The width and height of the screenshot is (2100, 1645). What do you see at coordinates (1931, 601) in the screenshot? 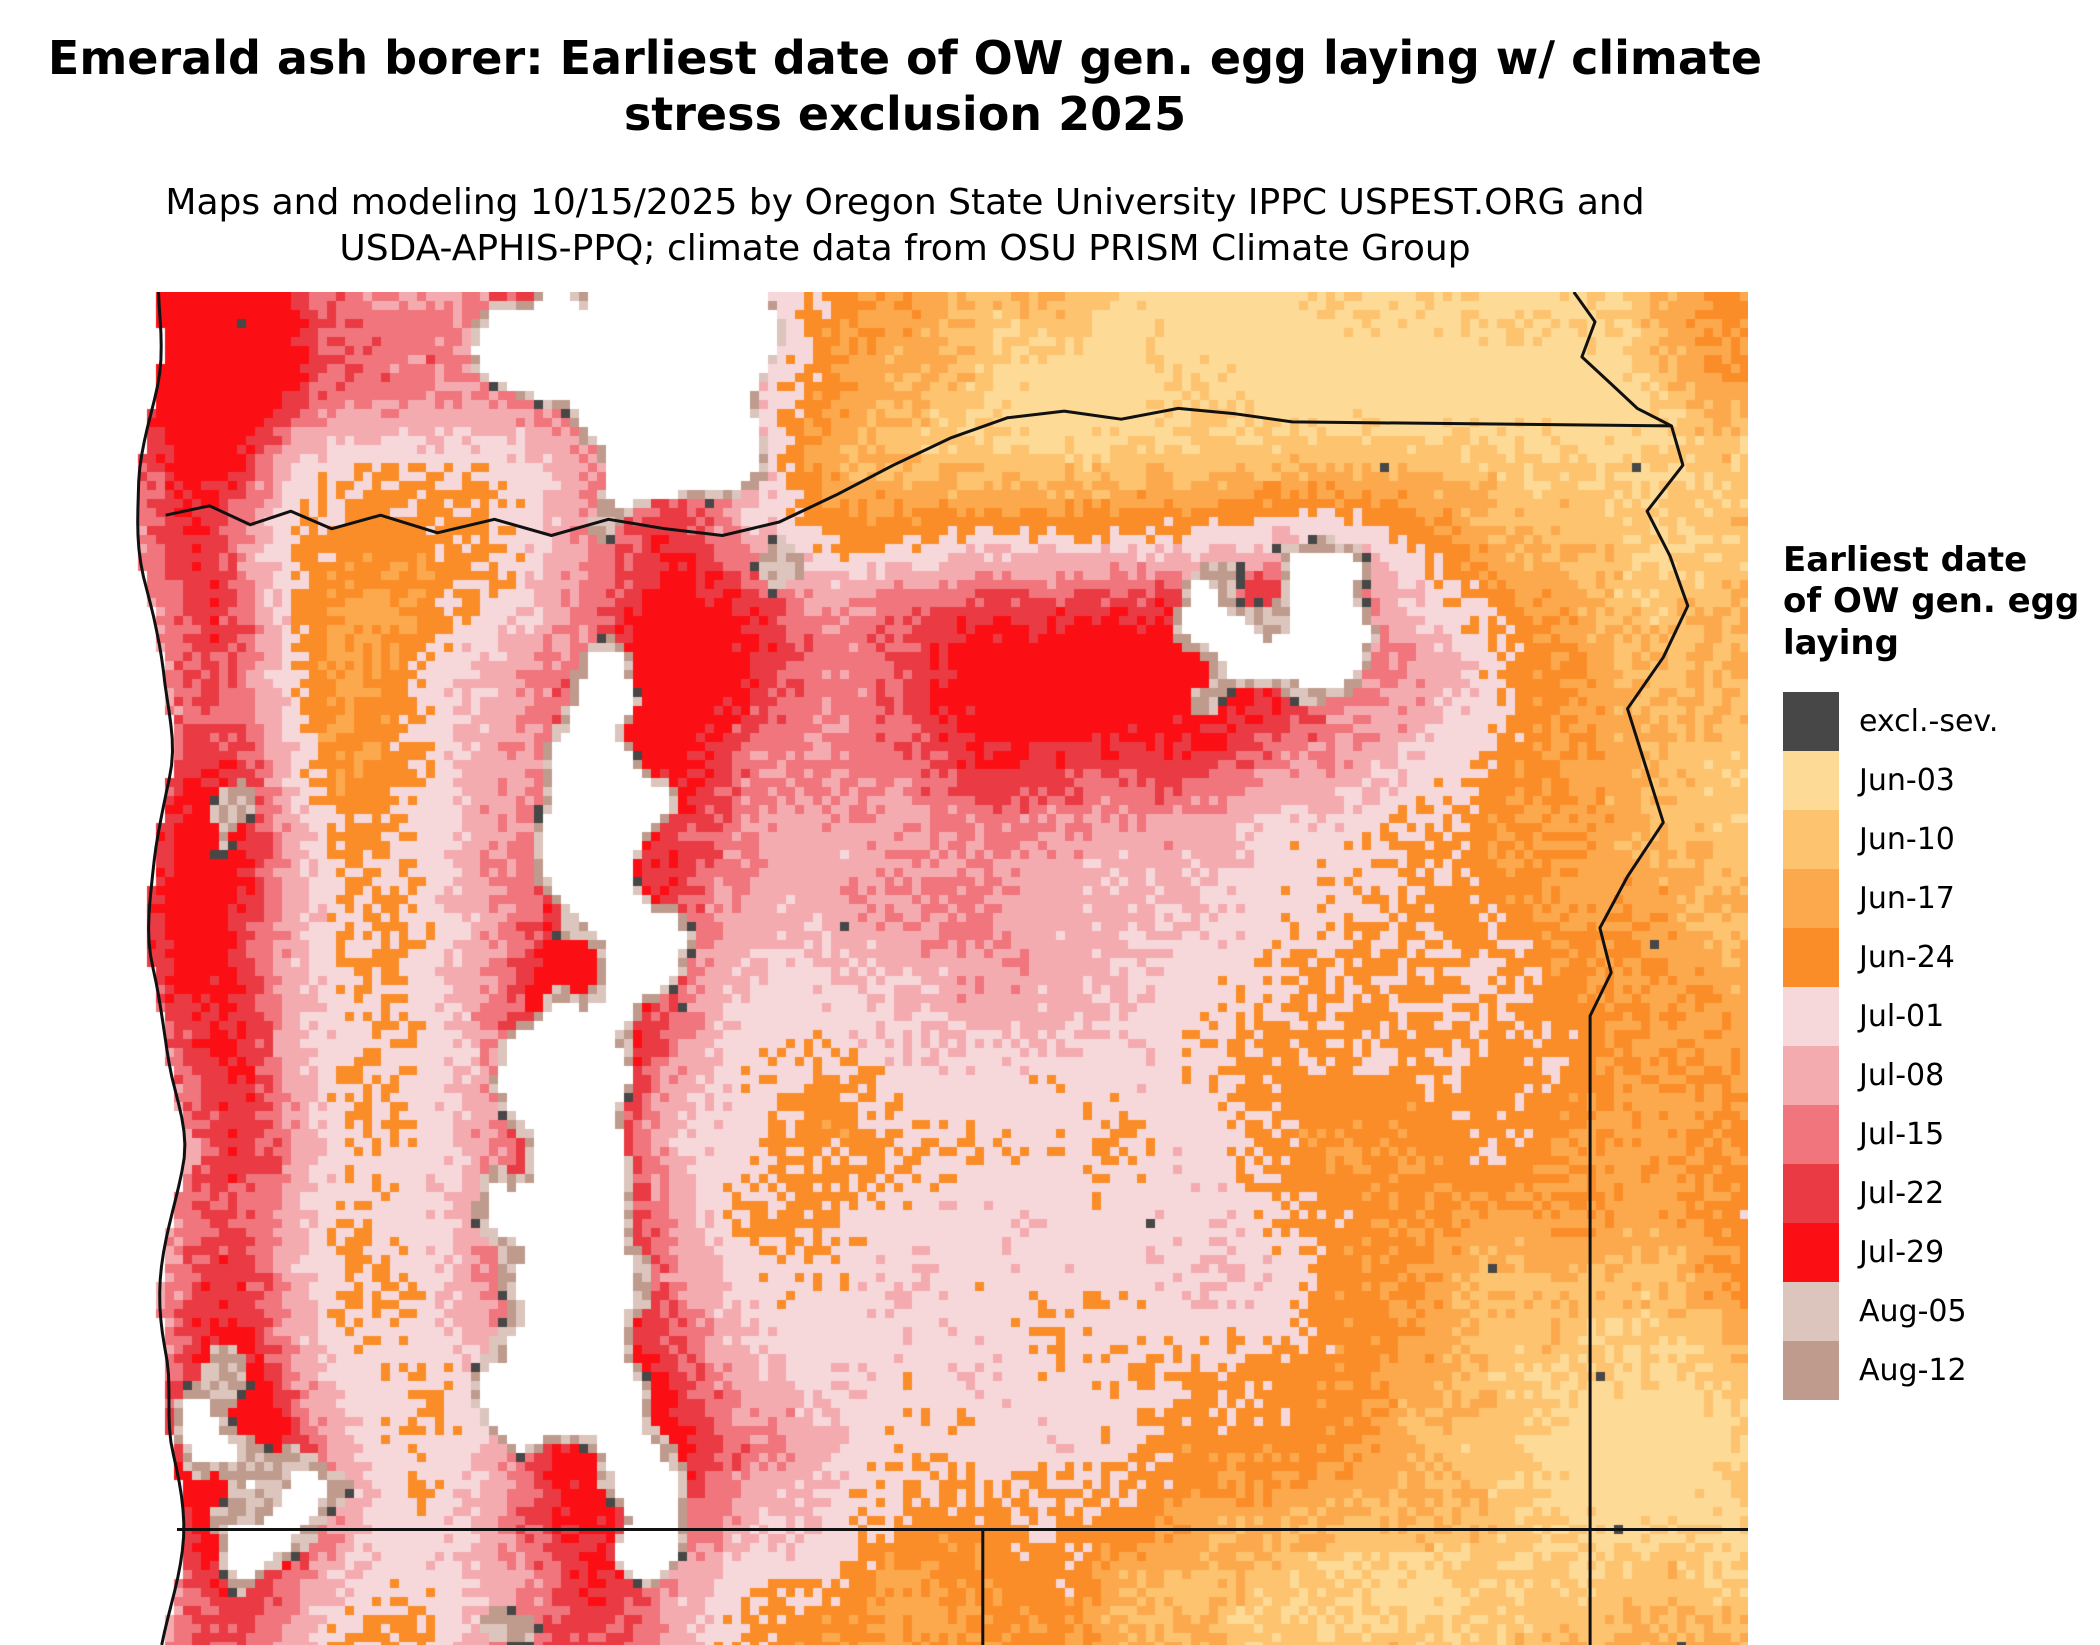
I see `legend-title-line: of OW gen. egg` at bounding box center [1931, 601].